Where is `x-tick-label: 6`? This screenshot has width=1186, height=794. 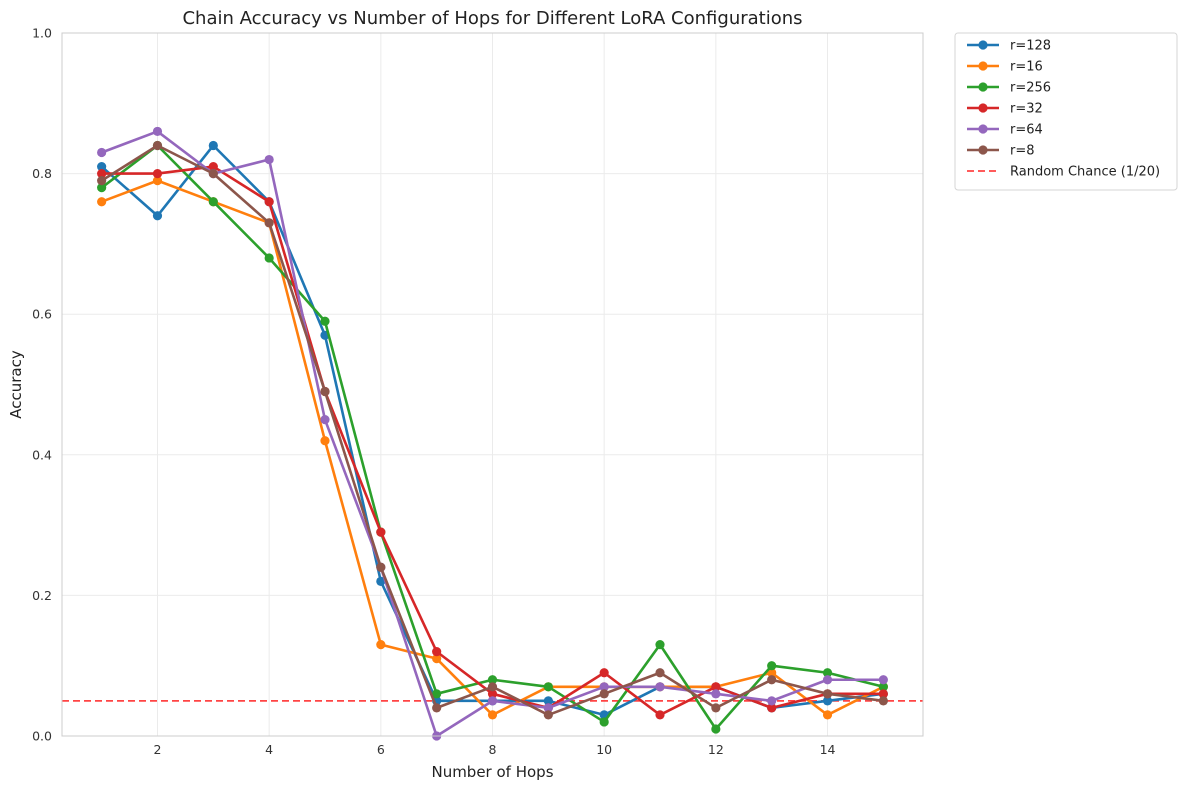 x-tick-label: 6 is located at coordinates (381, 749).